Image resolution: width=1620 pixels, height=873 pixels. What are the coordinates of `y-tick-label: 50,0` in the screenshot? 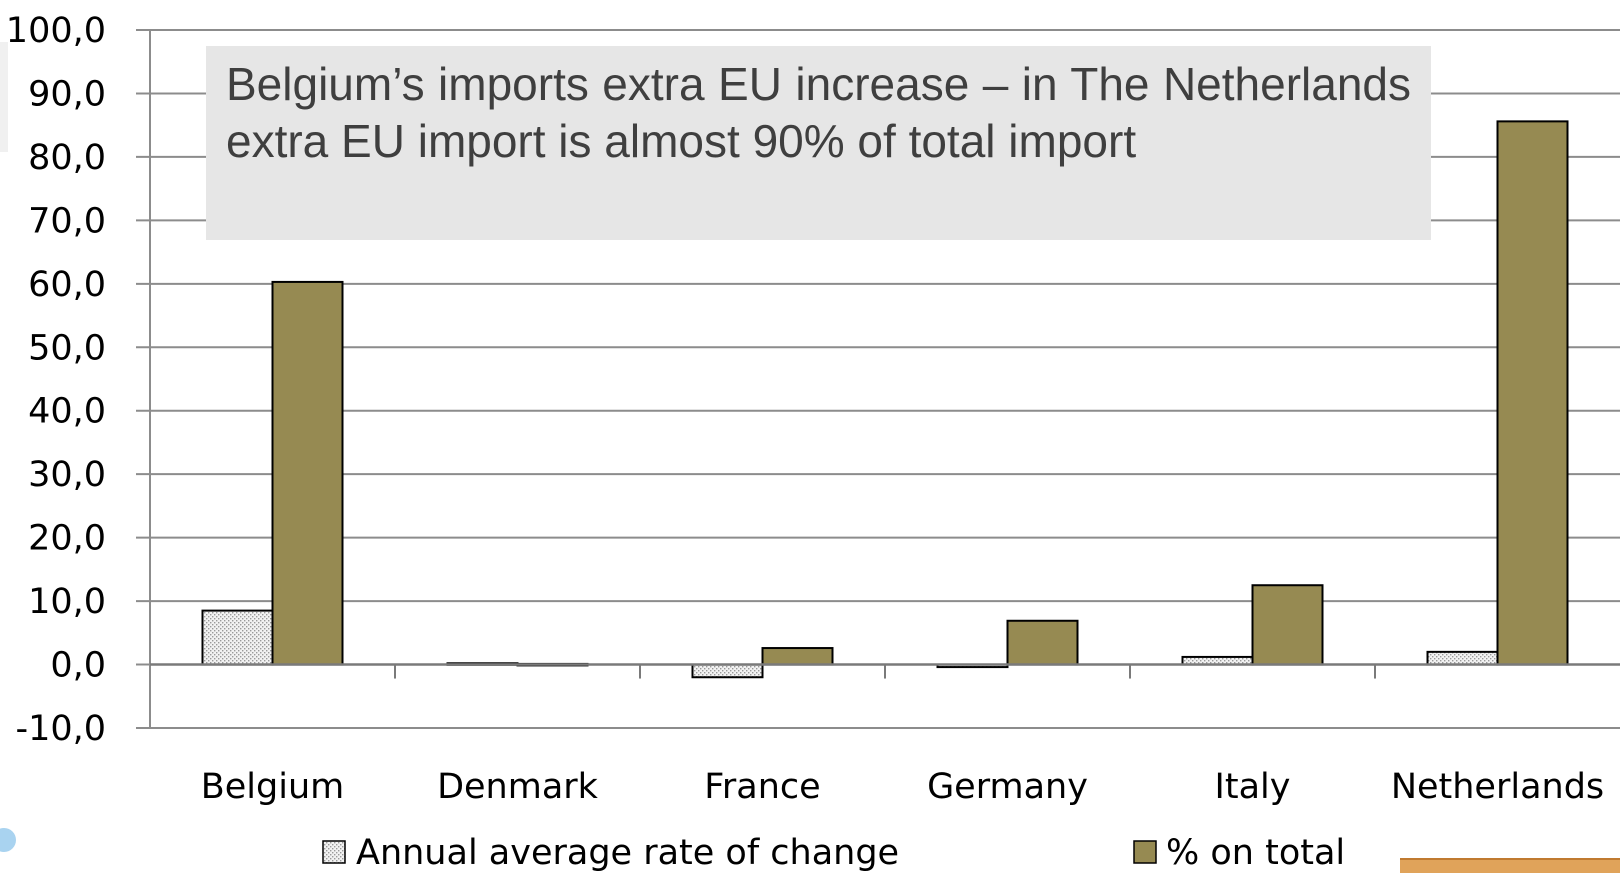 It's located at (67, 348).